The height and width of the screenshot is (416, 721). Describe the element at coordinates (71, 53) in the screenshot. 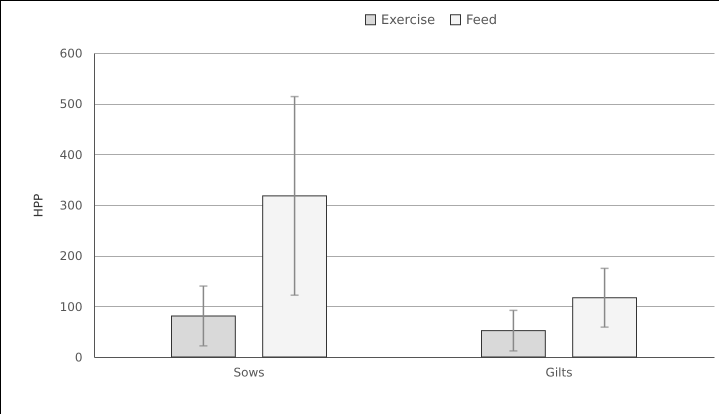

I see `y-tick-label: 600` at that location.